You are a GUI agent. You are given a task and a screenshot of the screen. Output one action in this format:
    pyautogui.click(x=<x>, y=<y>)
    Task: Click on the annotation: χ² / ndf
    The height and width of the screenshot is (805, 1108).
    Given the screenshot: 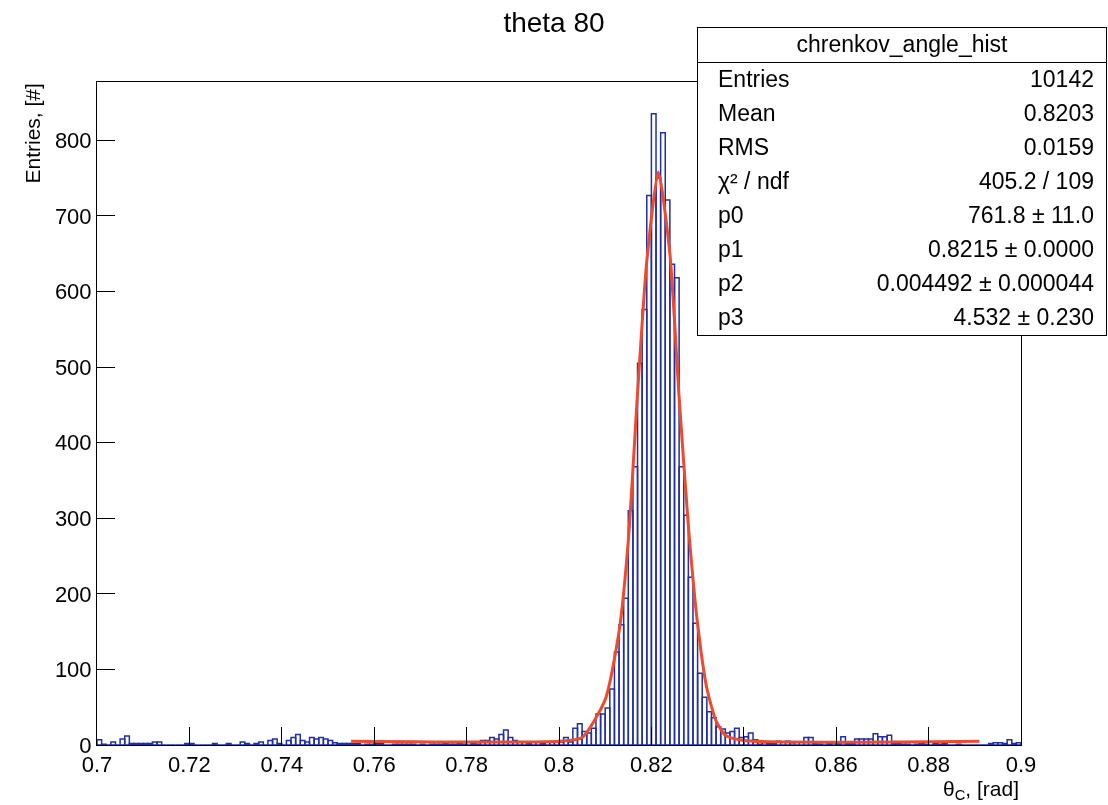 What is the action you would take?
    pyautogui.click(x=753, y=181)
    